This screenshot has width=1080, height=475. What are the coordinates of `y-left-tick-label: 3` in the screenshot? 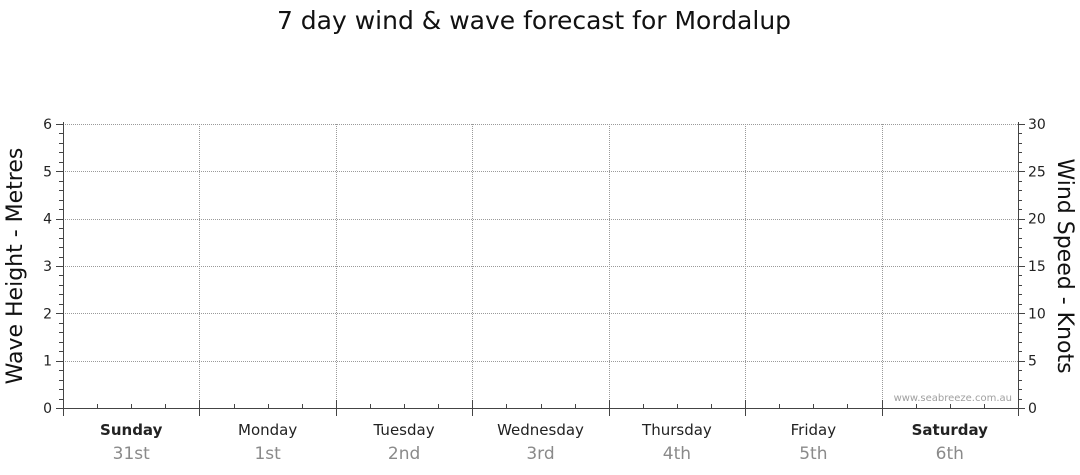 It's located at (47, 267).